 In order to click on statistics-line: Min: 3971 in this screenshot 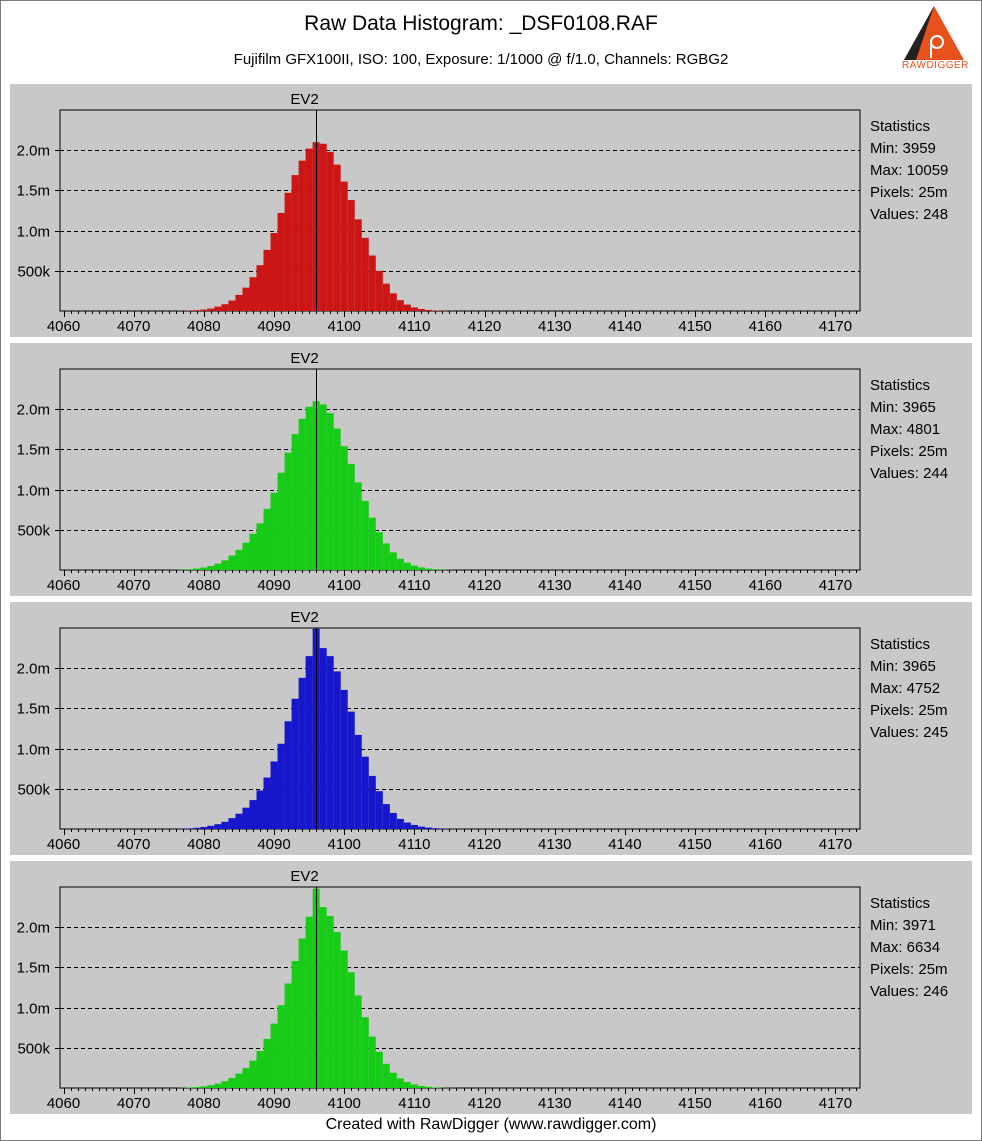, I will do `click(903, 925)`.